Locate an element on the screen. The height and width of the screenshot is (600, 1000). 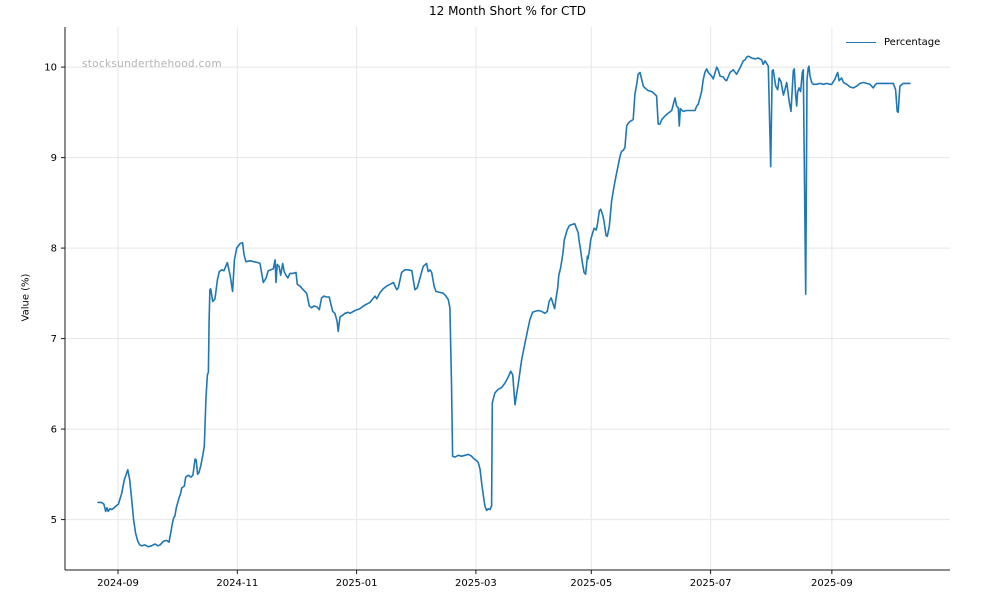
legend-label: Percentage is located at coordinates (912, 42).